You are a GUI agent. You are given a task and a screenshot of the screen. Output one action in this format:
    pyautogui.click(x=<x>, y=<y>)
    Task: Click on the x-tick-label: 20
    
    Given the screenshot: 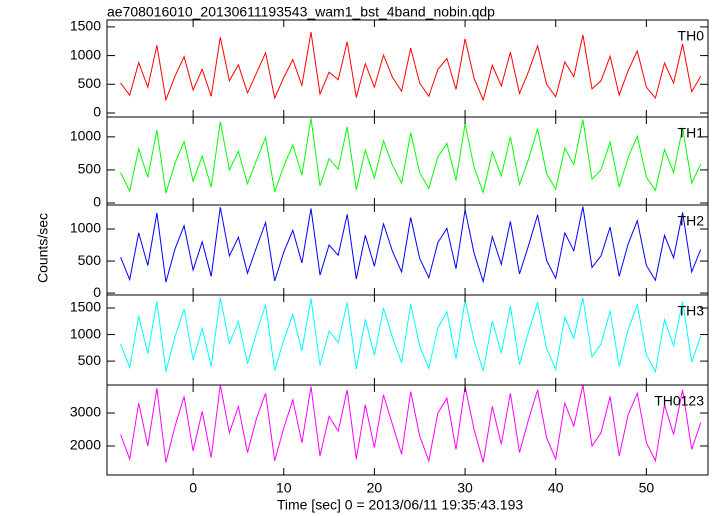 What is the action you would take?
    pyautogui.click(x=375, y=488)
    